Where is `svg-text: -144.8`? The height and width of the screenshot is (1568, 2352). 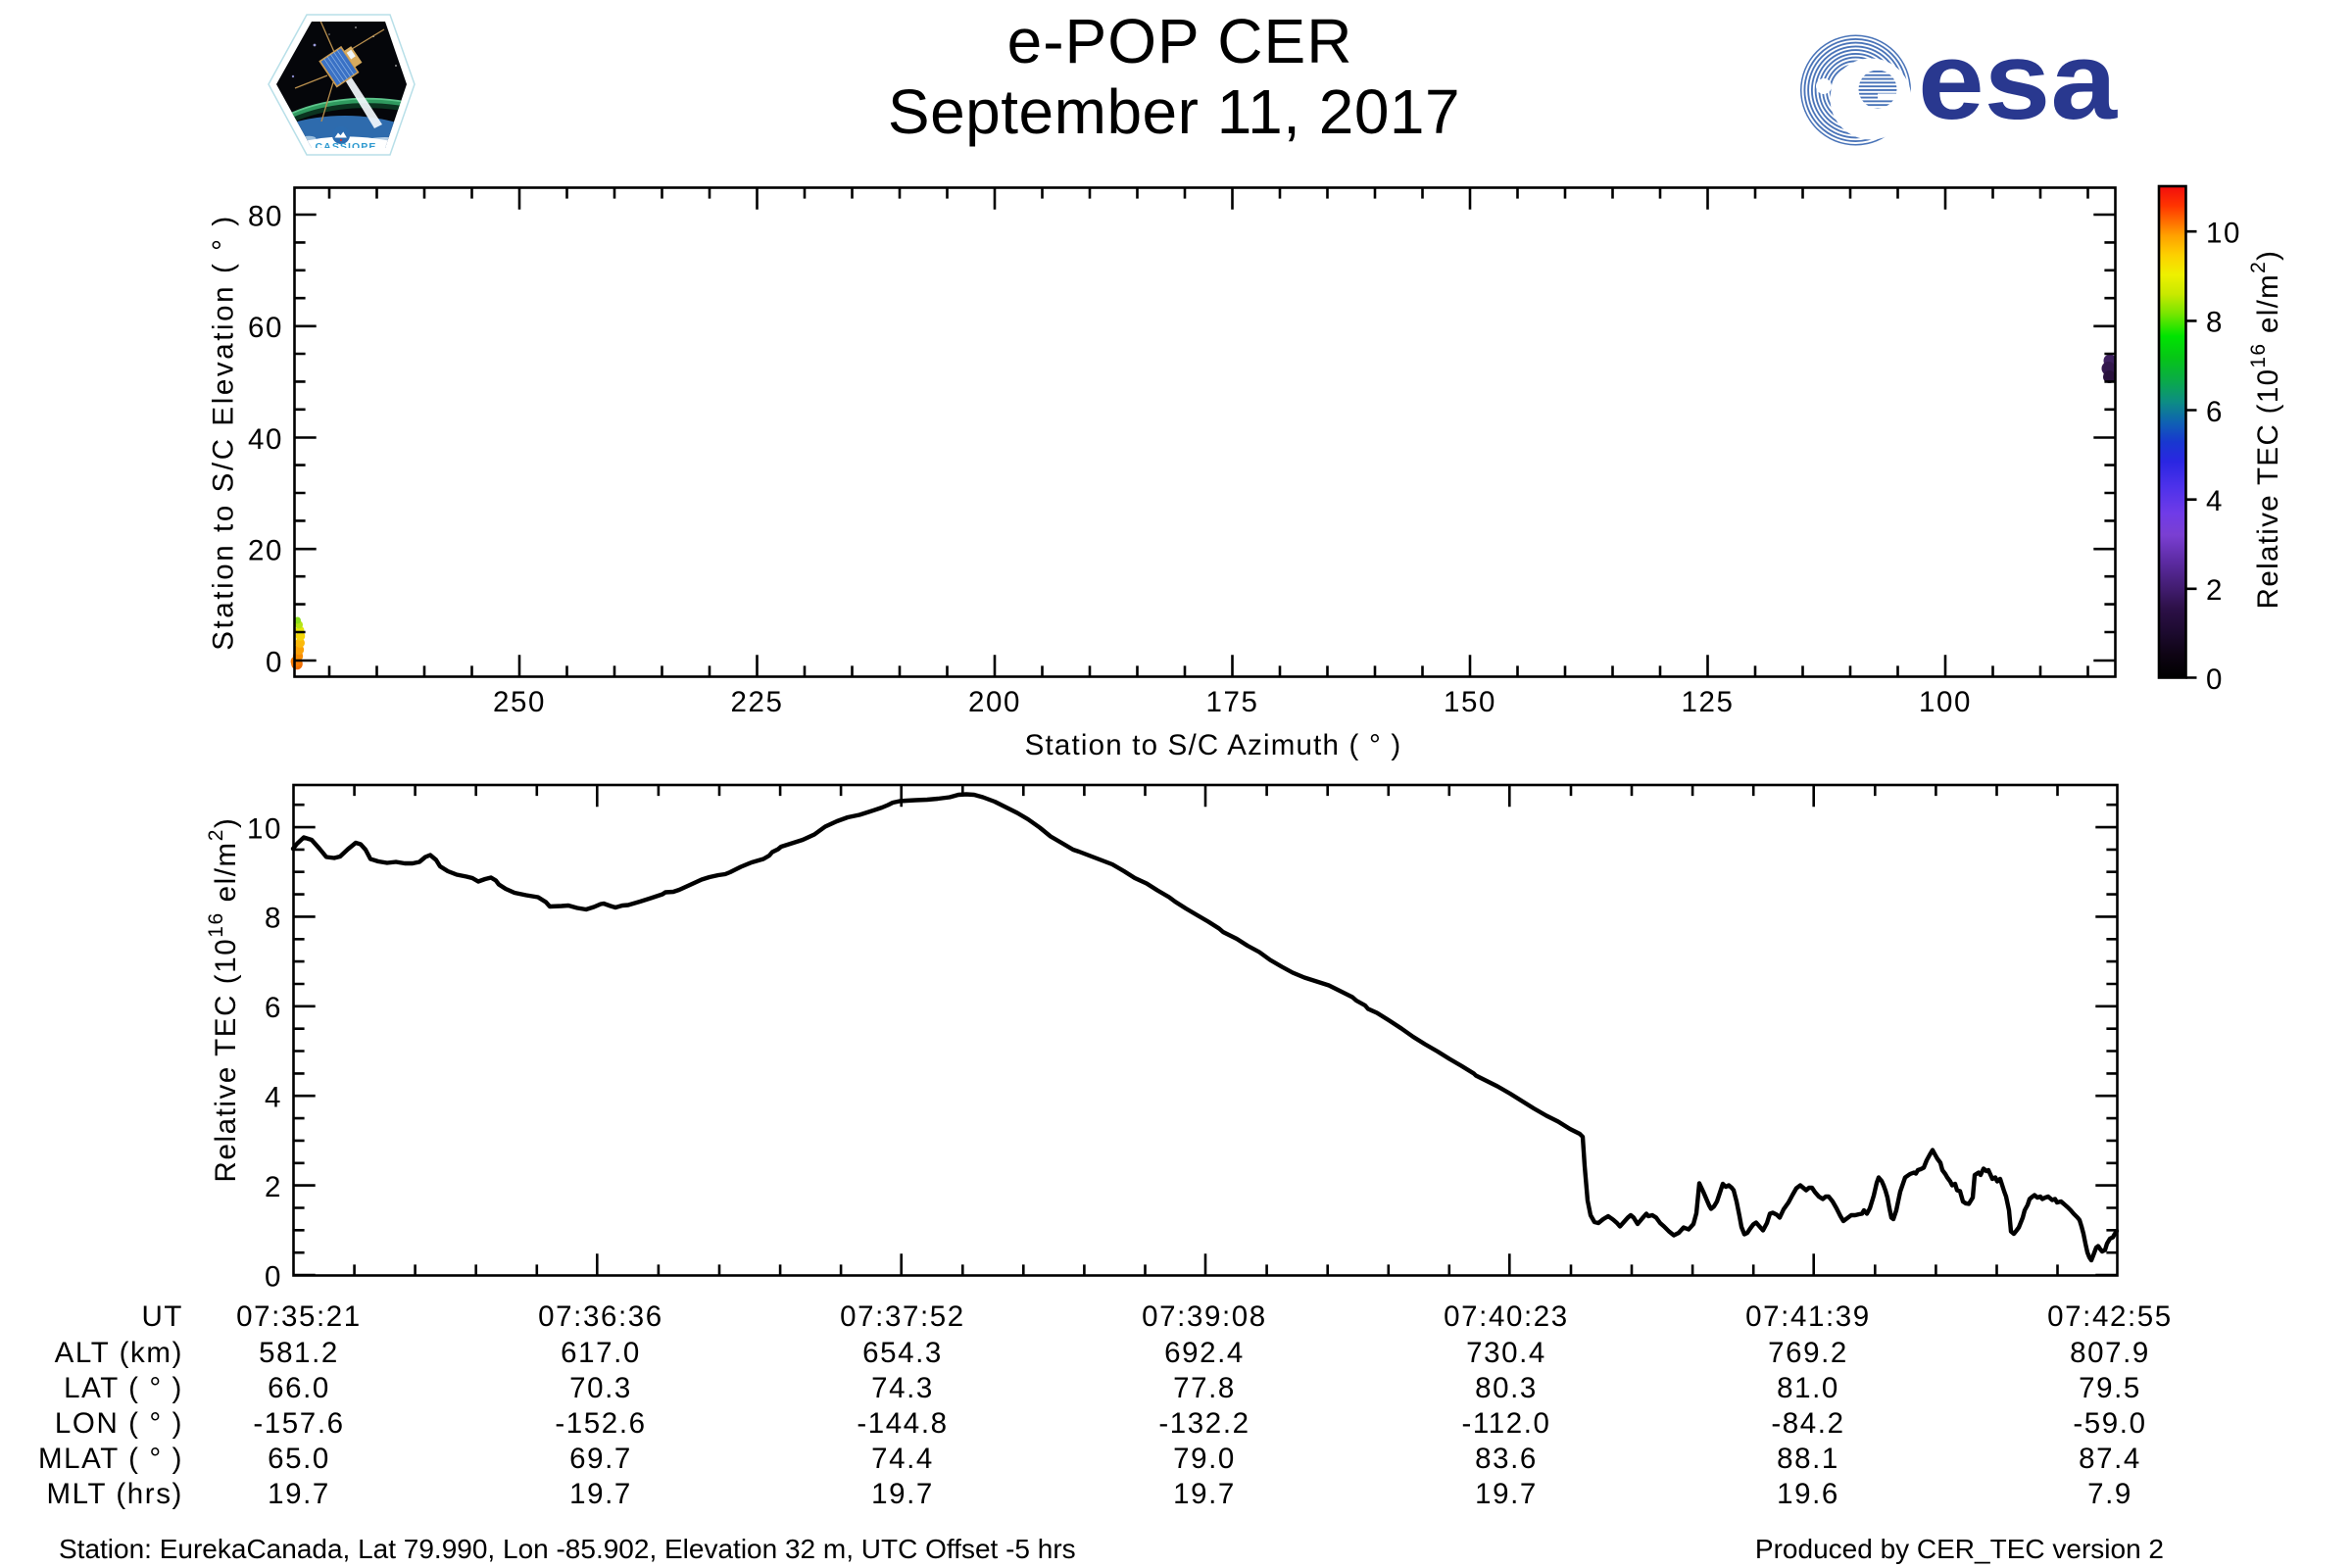 svg-text: -144.8 is located at coordinates (902, 1423).